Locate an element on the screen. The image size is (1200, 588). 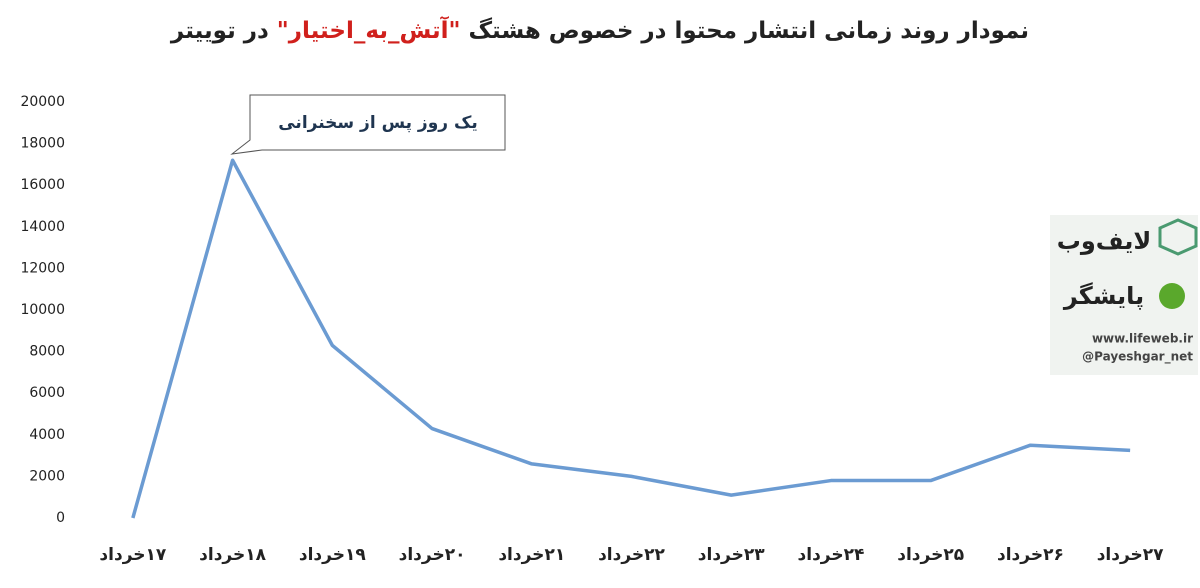
x-tick-label: ۱۸خرداد is located at coordinates (232, 555).